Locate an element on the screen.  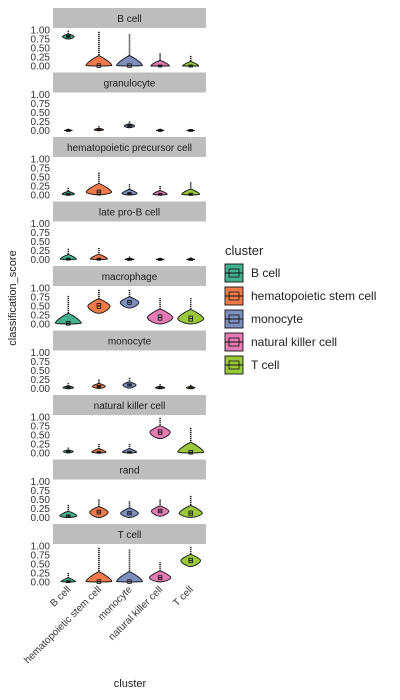
facet-panel: late pro-B cell 0.000.250.500.751.00 is located at coordinates (118, 233).